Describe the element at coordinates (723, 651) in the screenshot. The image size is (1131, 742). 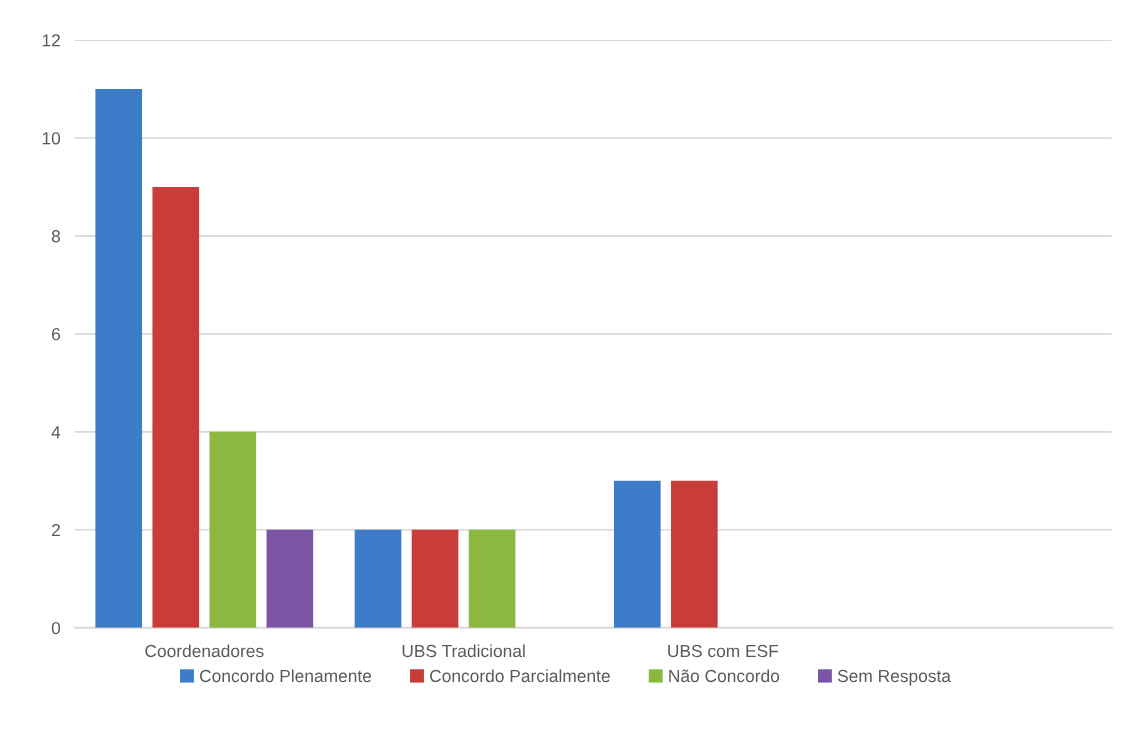
I see `x-tick-label: UBS com ESF` at that location.